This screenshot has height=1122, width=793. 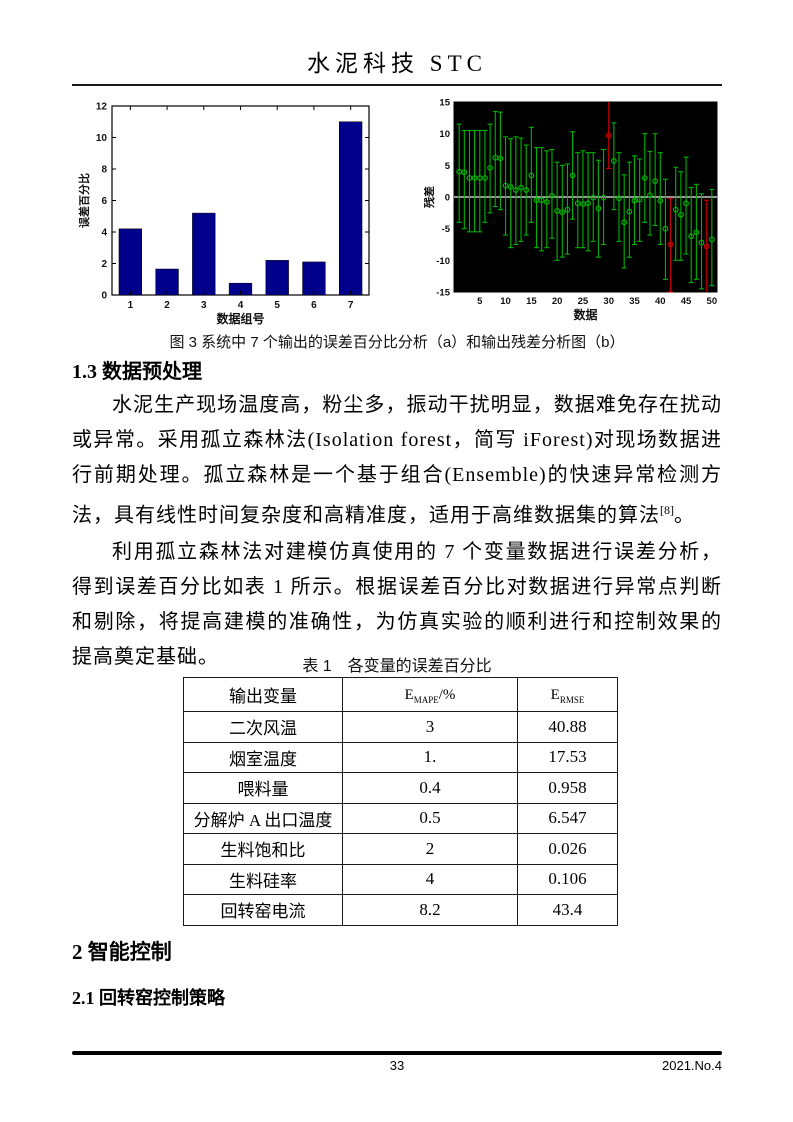 What do you see at coordinates (263, 727) in the screenshot?
I see `table1-cell: 二次风温` at bounding box center [263, 727].